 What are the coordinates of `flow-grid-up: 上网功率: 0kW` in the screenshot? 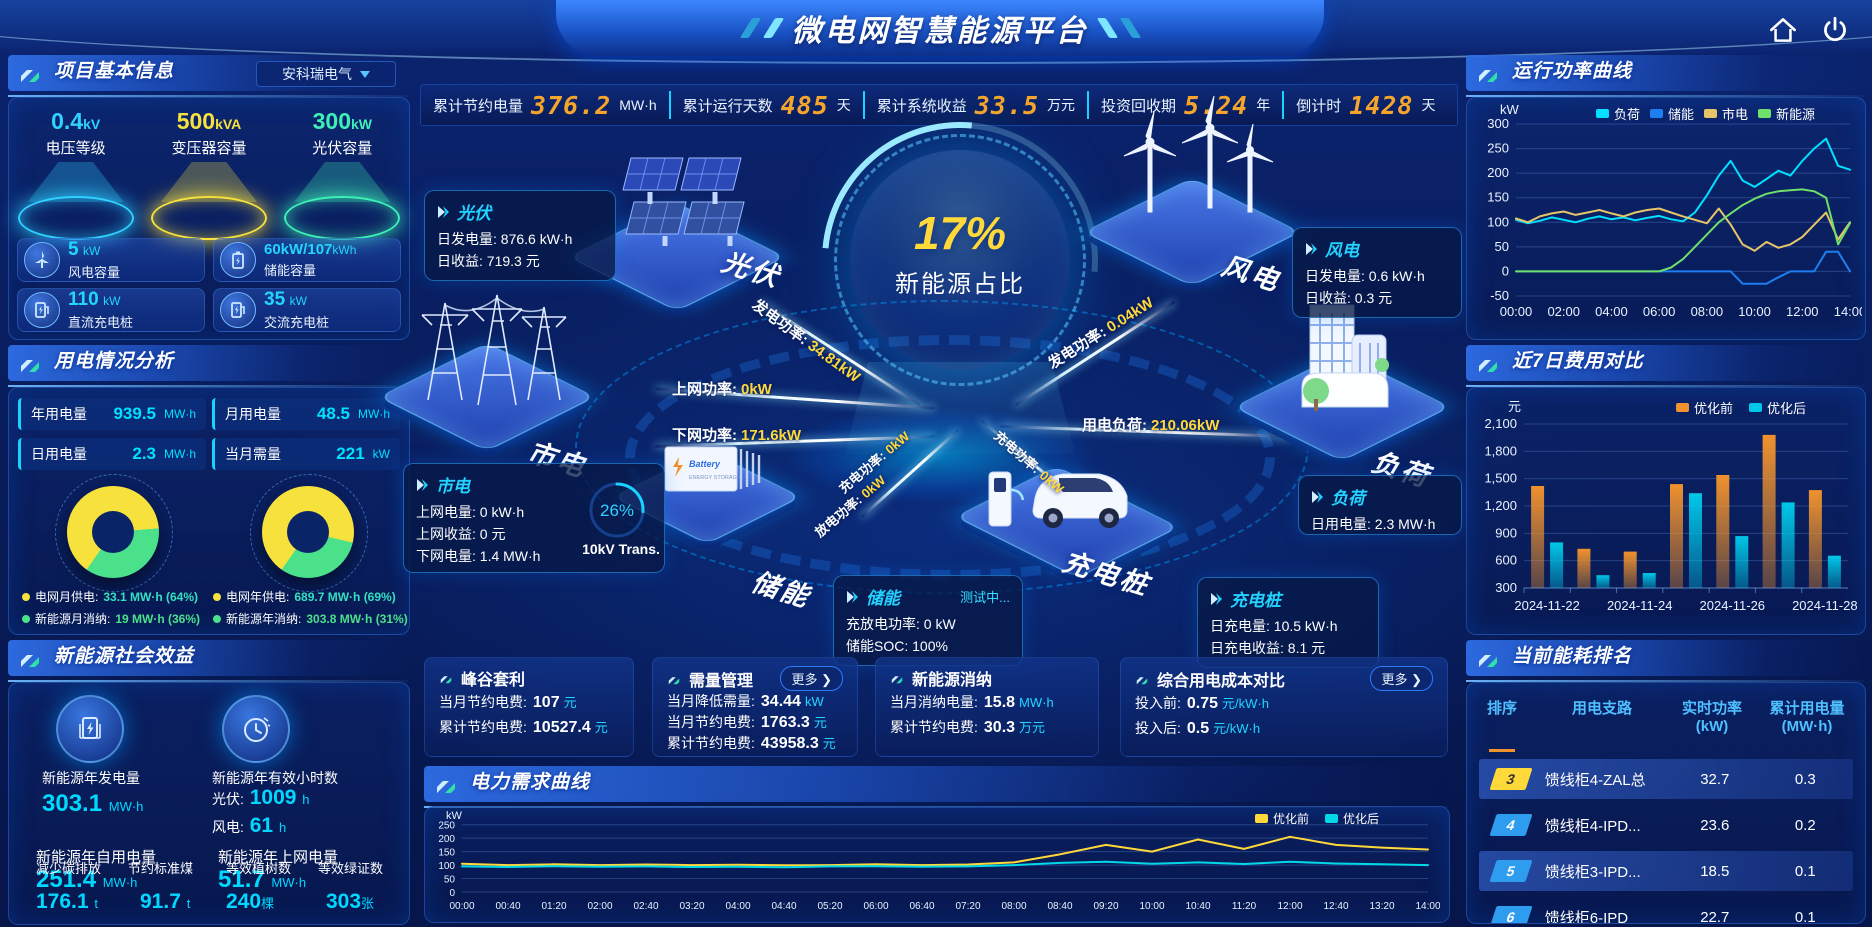 It's located at (722, 389).